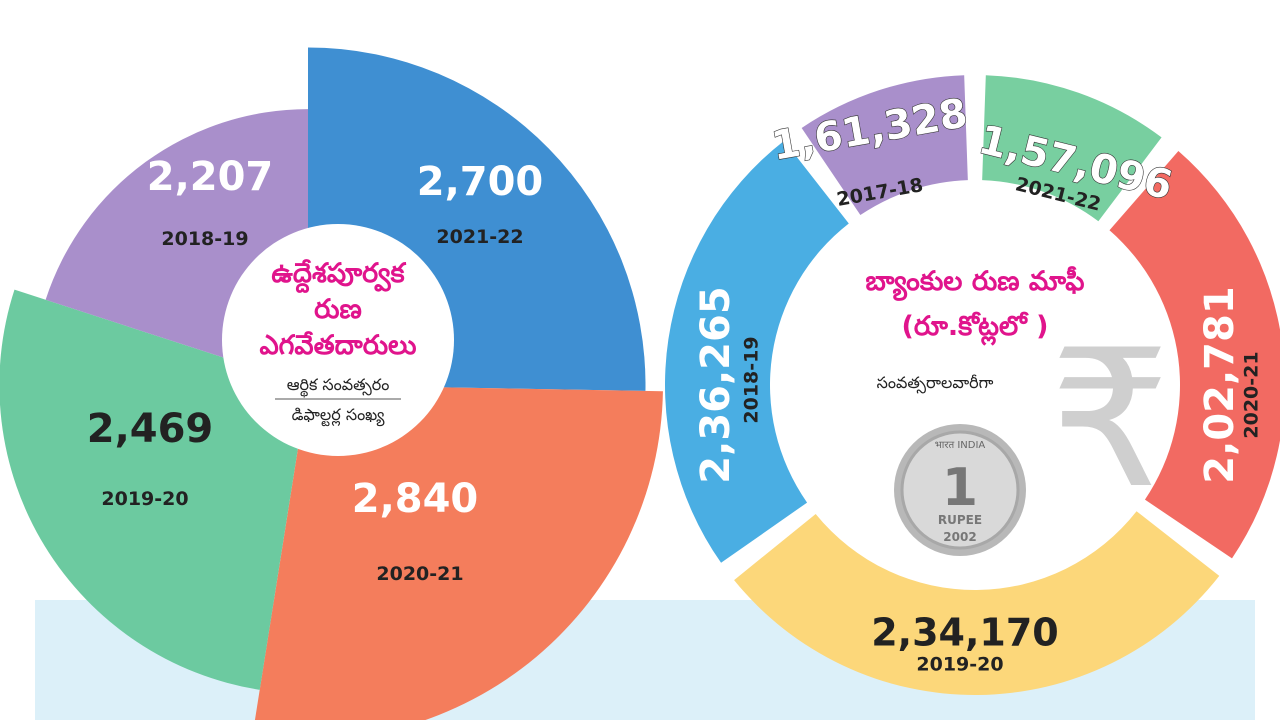 The width and height of the screenshot is (1280, 720). Describe the element at coordinates (339, 416) in the screenshot. I see `left-chart-subtitle-bottom: డిఫాల్టర్ల సంఖ్య` at that location.